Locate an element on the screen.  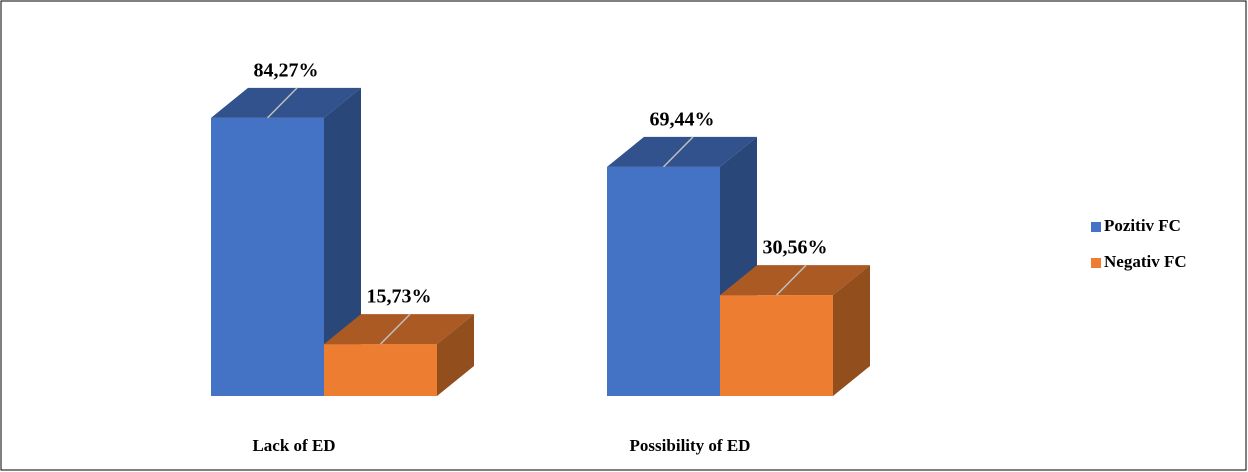
value-label: 30,56% is located at coordinates (795, 248).